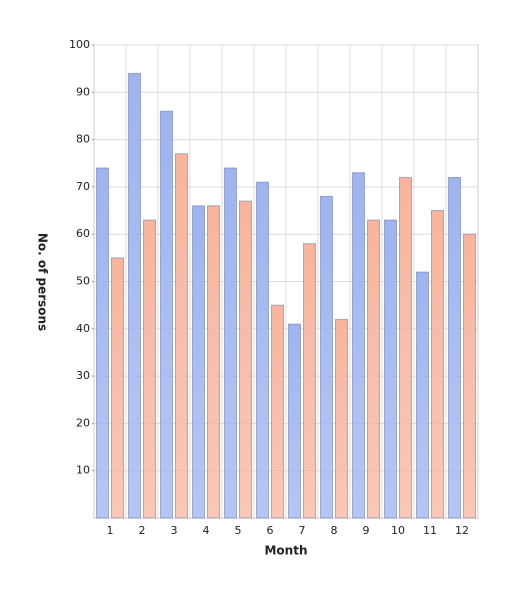 This screenshot has height=594, width=510. I want to click on x-tick-label: 11, so click(430, 530).